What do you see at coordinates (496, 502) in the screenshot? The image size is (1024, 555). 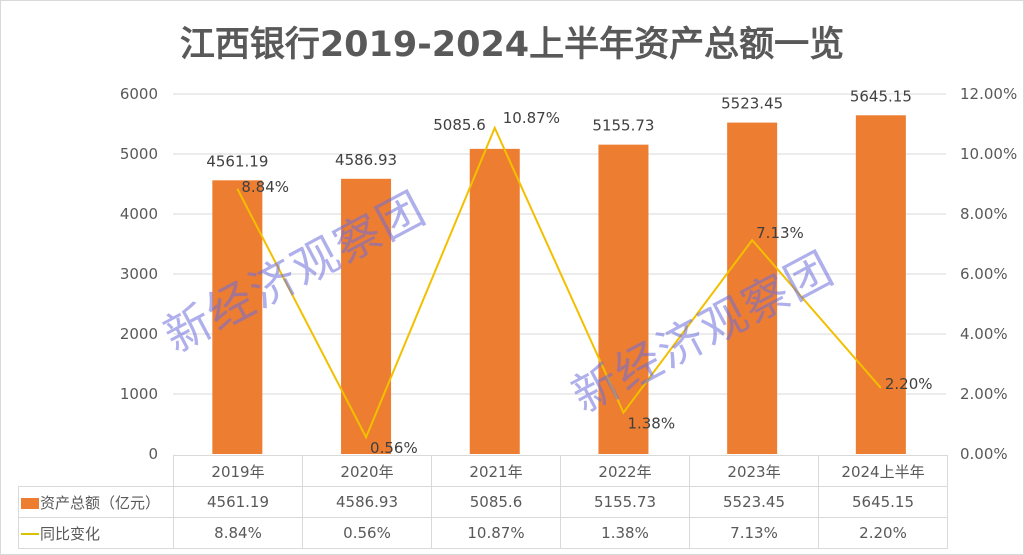 I see `table-cell: 5085.6` at bounding box center [496, 502].